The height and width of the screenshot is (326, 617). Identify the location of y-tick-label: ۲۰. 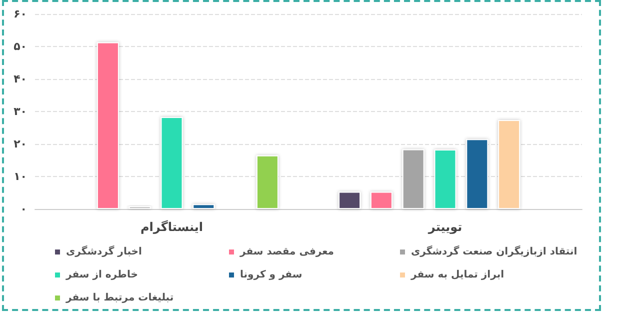
(20, 144).